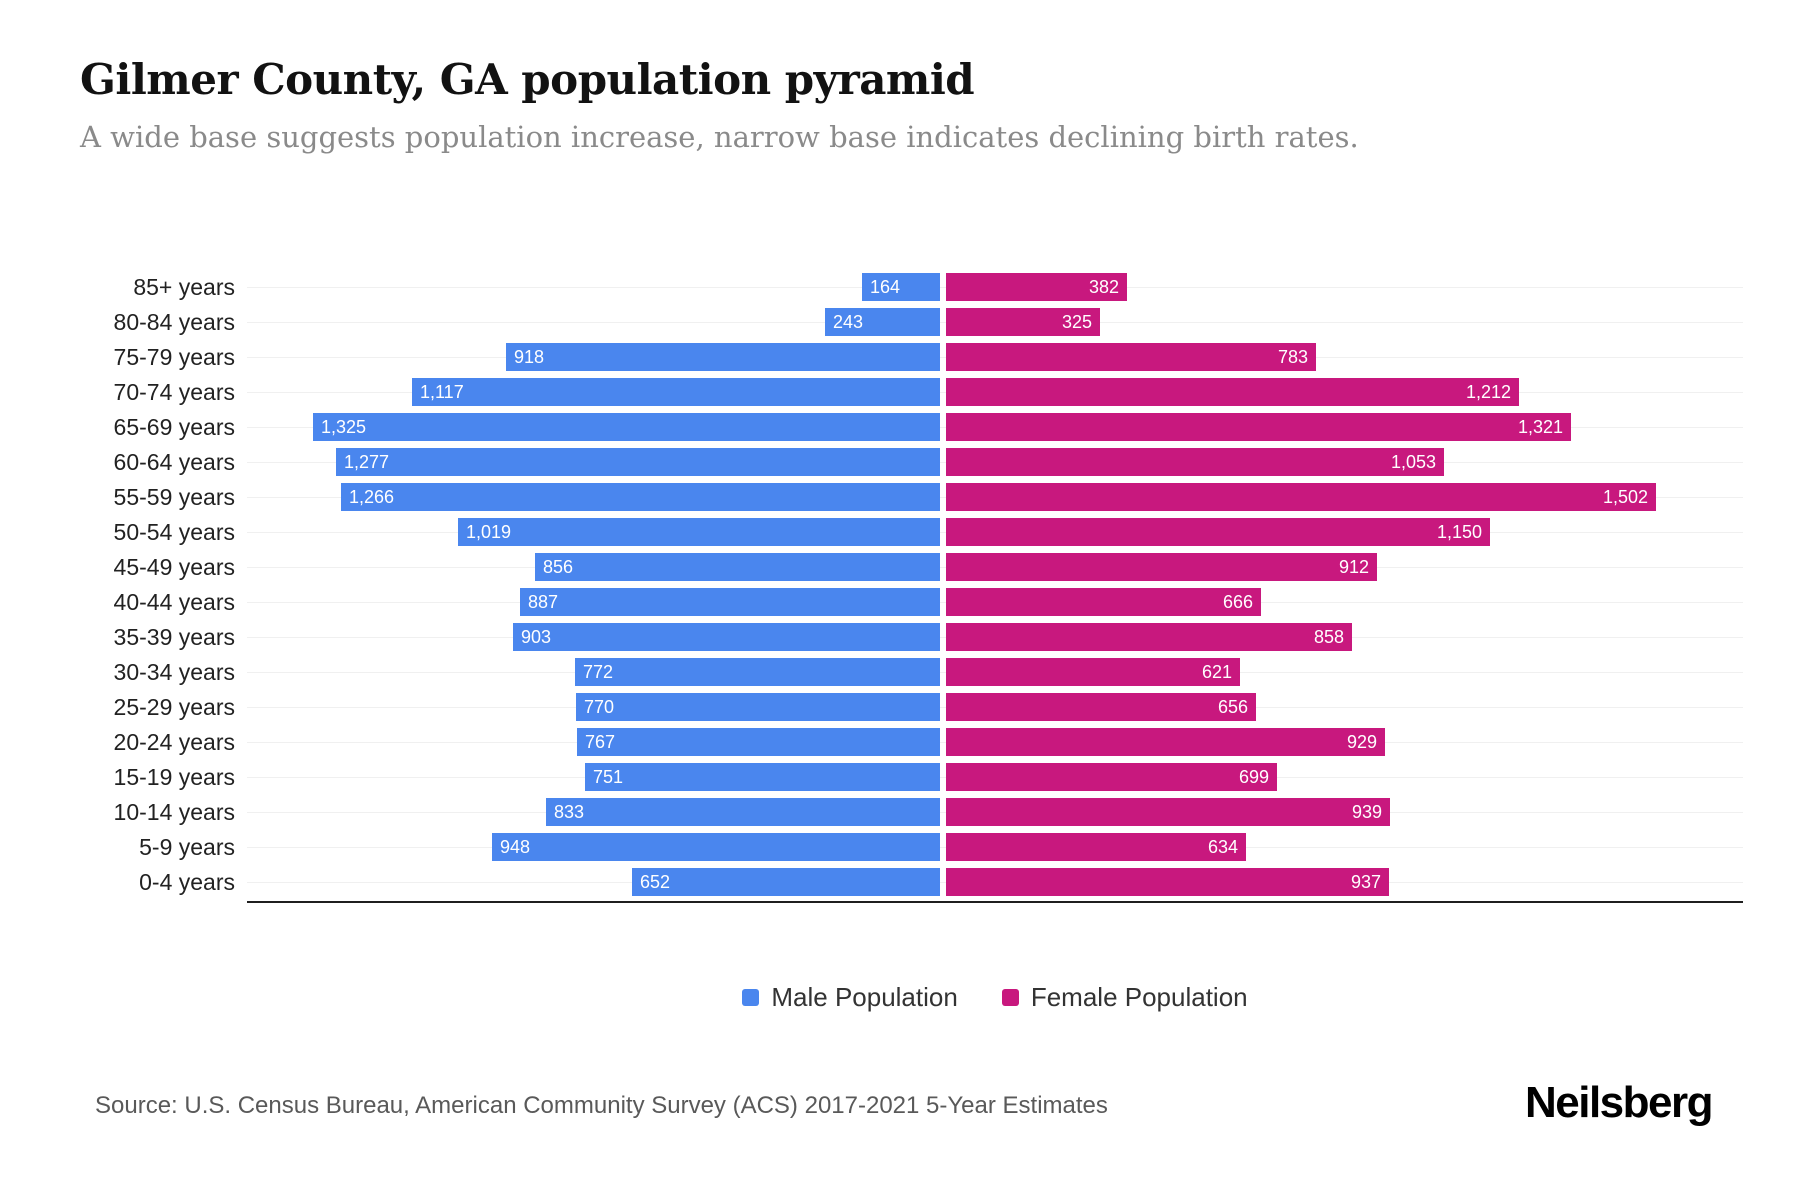  I want to click on female-bar-value: 1,502, so click(1625, 496).